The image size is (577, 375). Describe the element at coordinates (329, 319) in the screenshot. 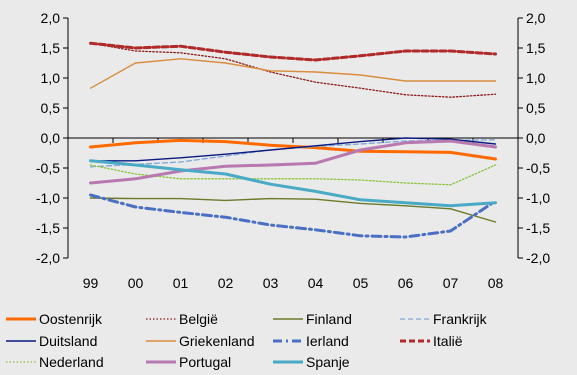

I see `legend-label: Finland` at that location.